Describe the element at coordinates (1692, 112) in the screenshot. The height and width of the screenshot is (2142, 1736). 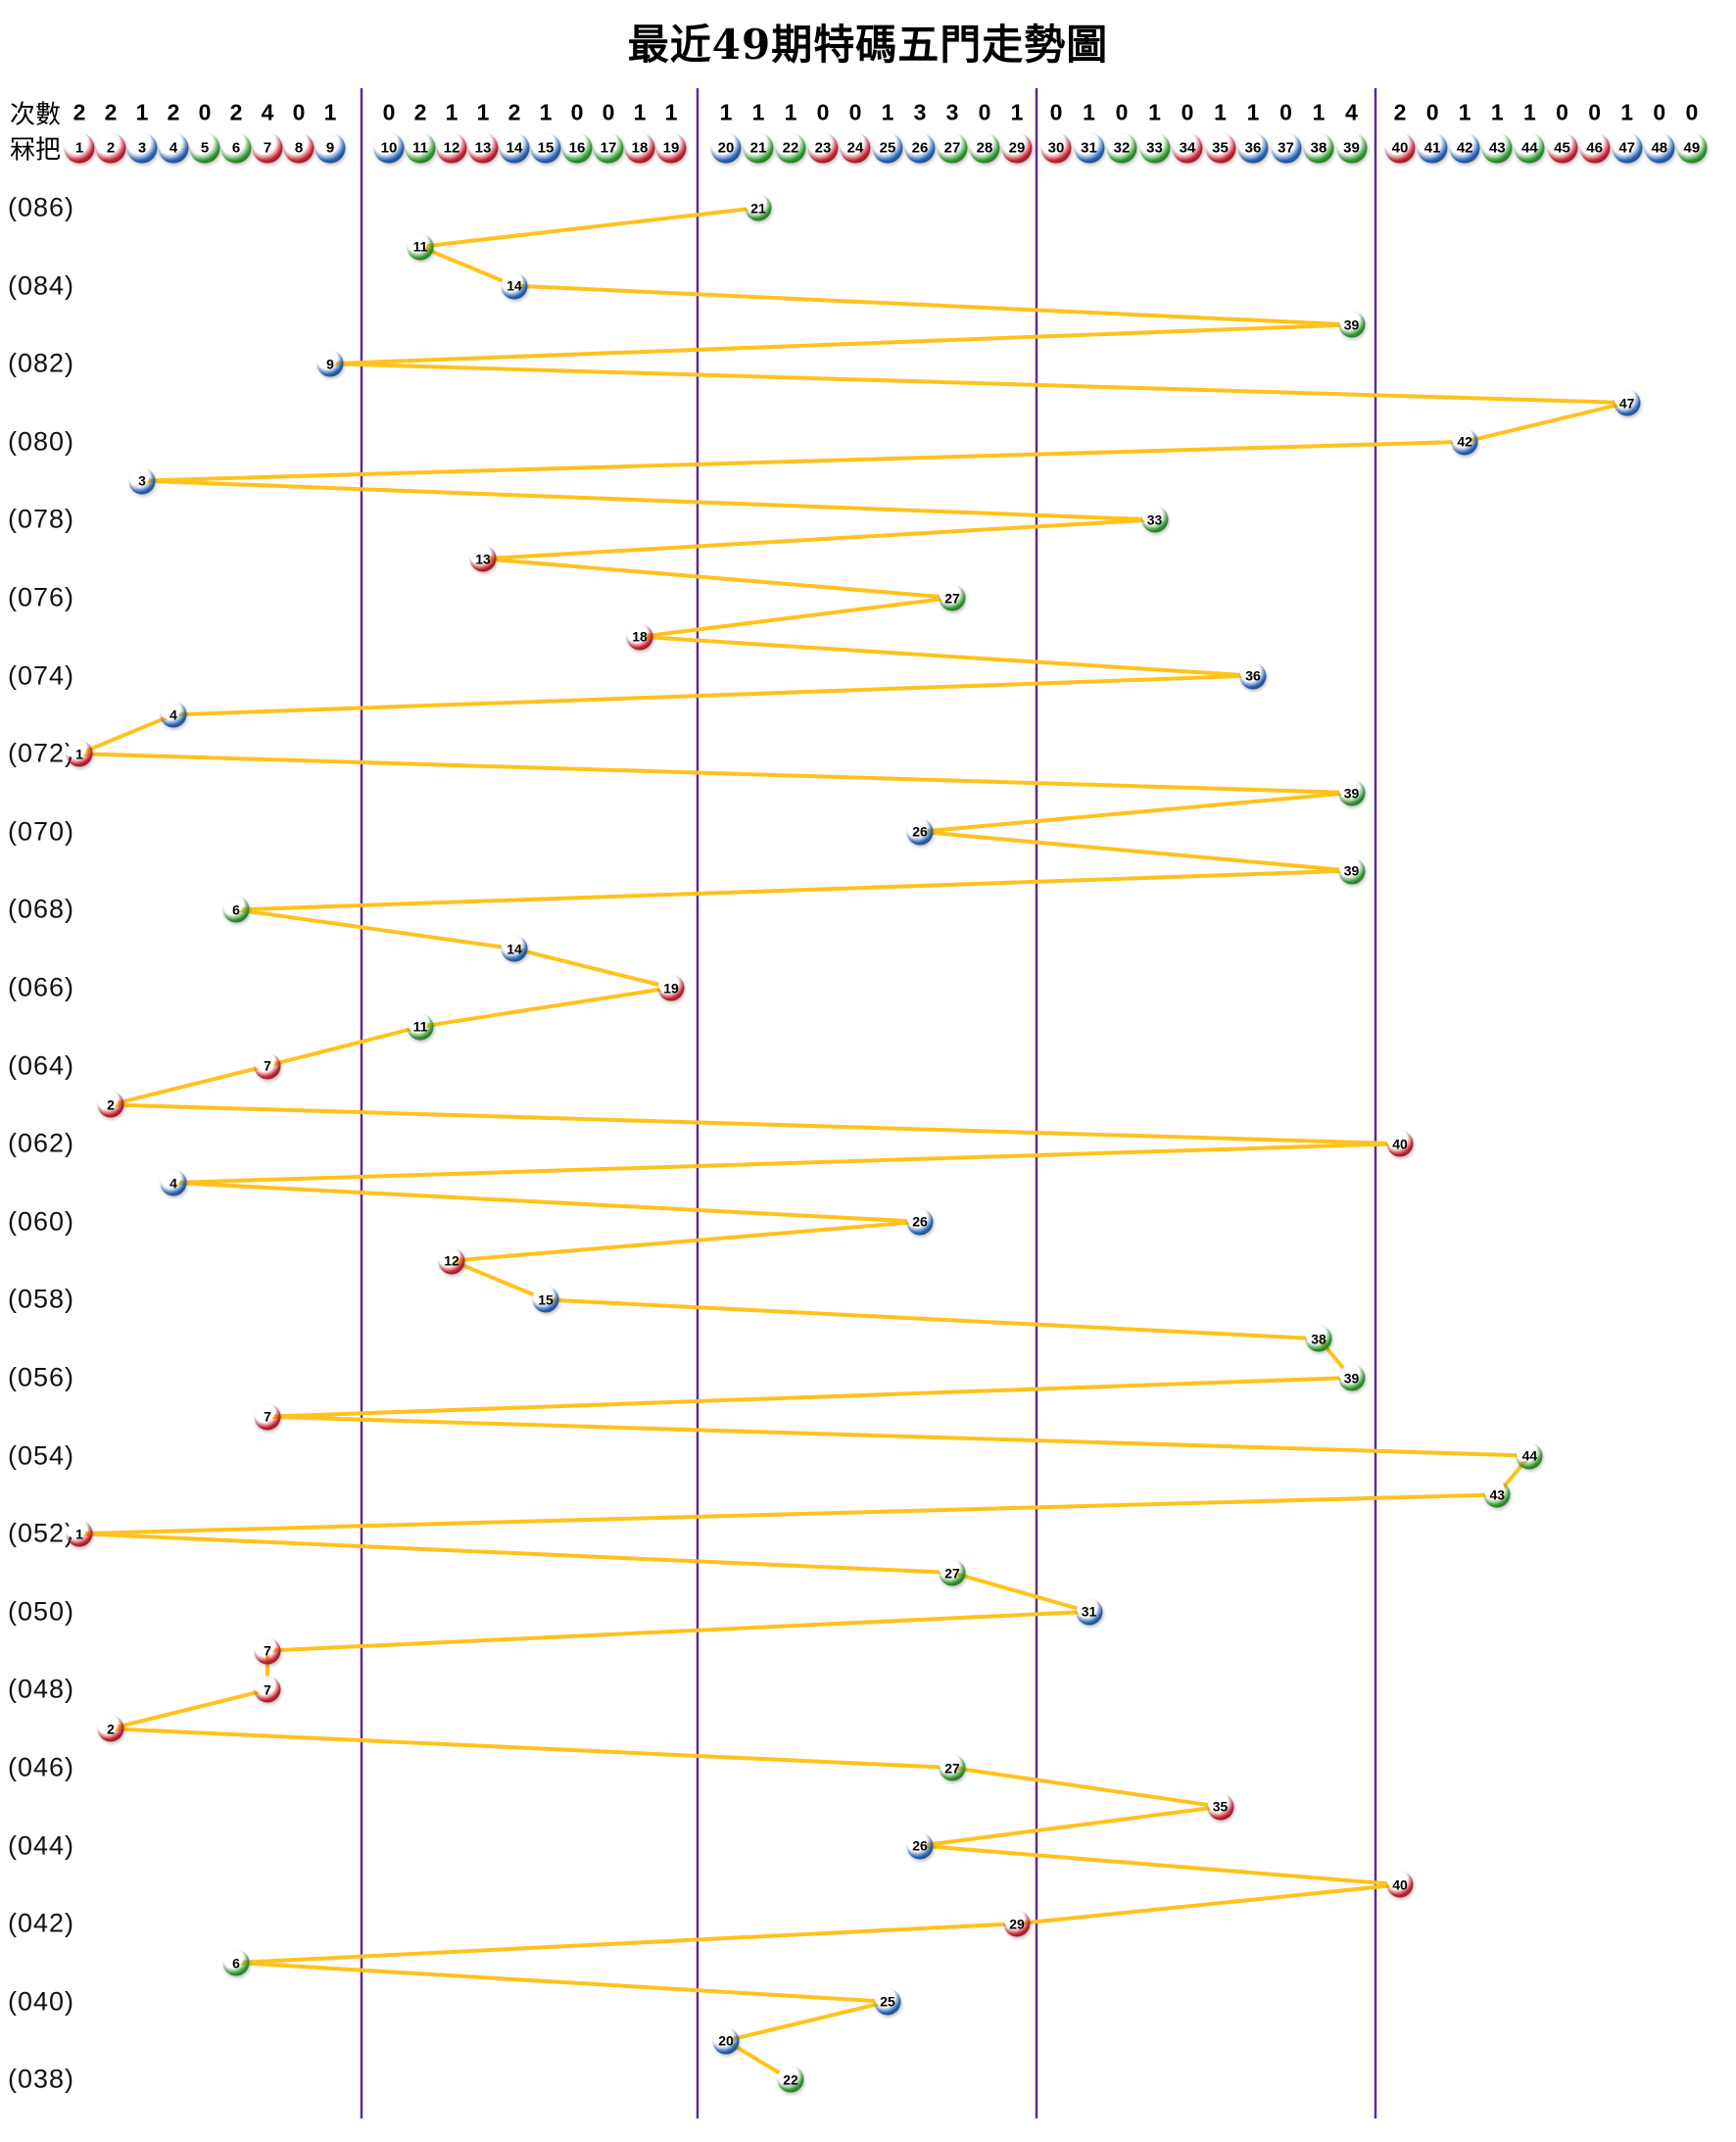
I see `count-value-49: 0` at that location.